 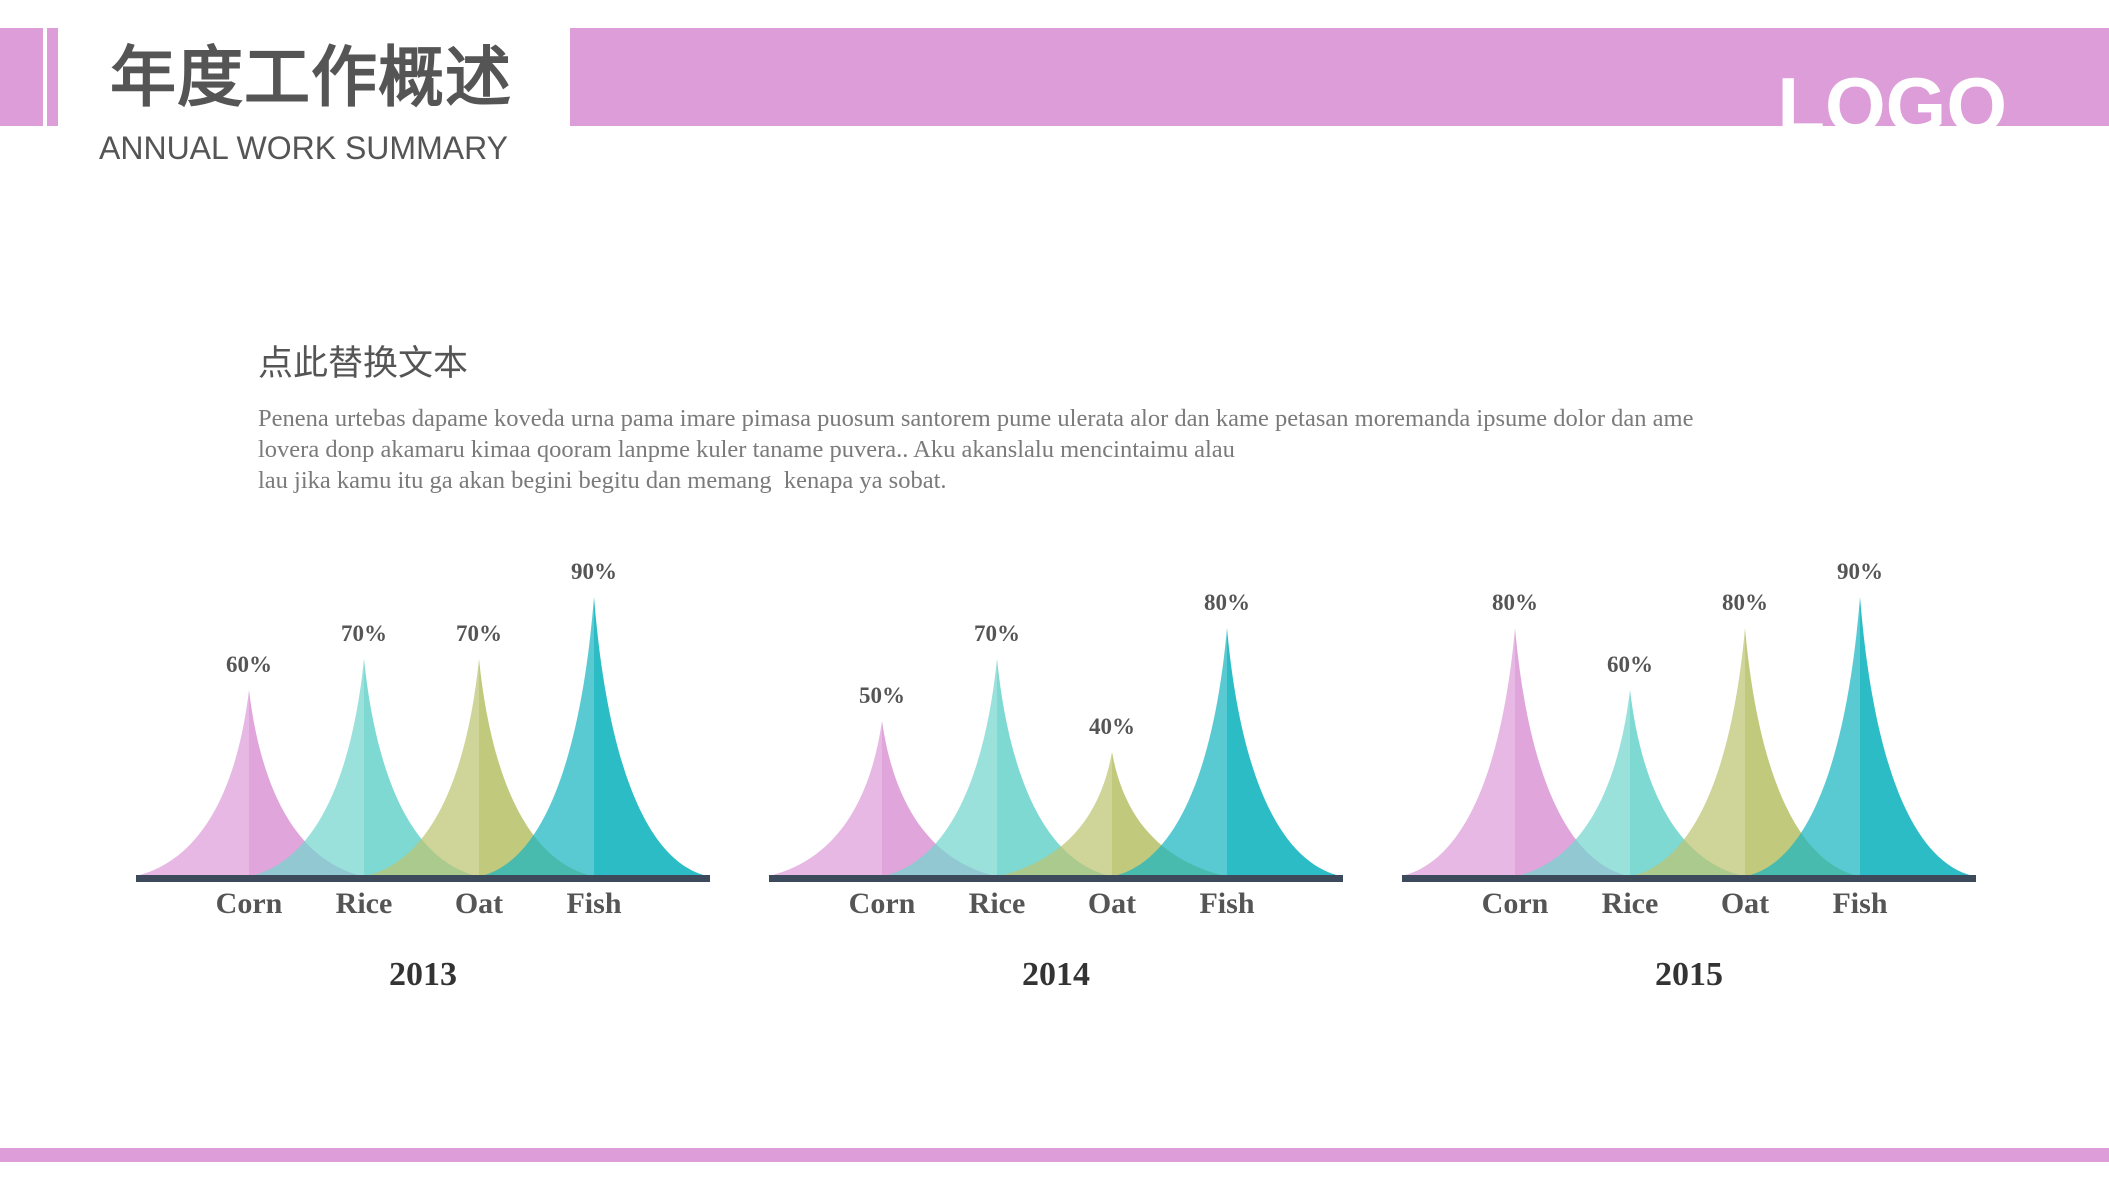 What do you see at coordinates (882, 695) in the screenshot?
I see `data-label: 50%` at bounding box center [882, 695].